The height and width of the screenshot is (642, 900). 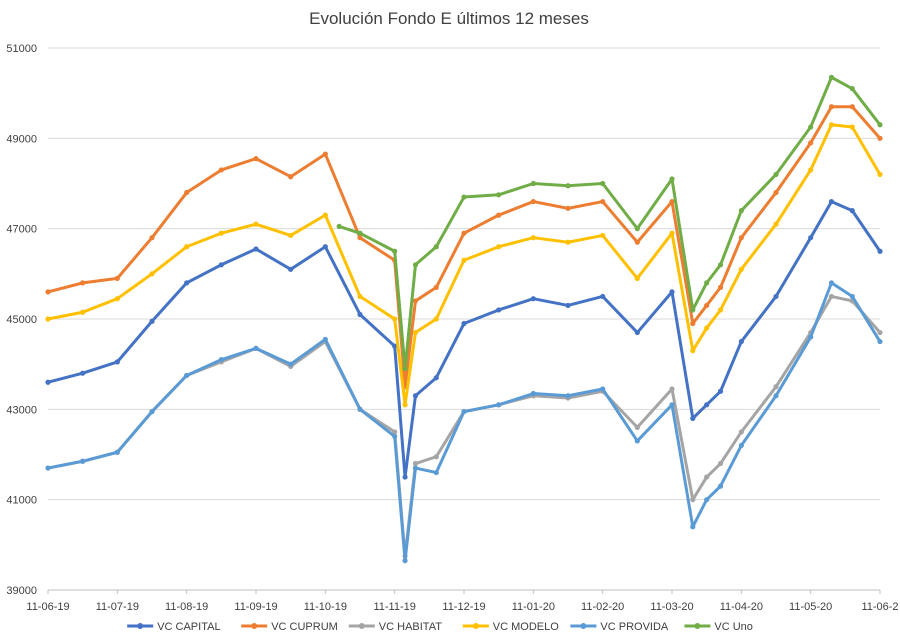 What do you see at coordinates (395, 627) in the screenshot?
I see `legend-item: VC HABITAT` at bounding box center [395, 627].